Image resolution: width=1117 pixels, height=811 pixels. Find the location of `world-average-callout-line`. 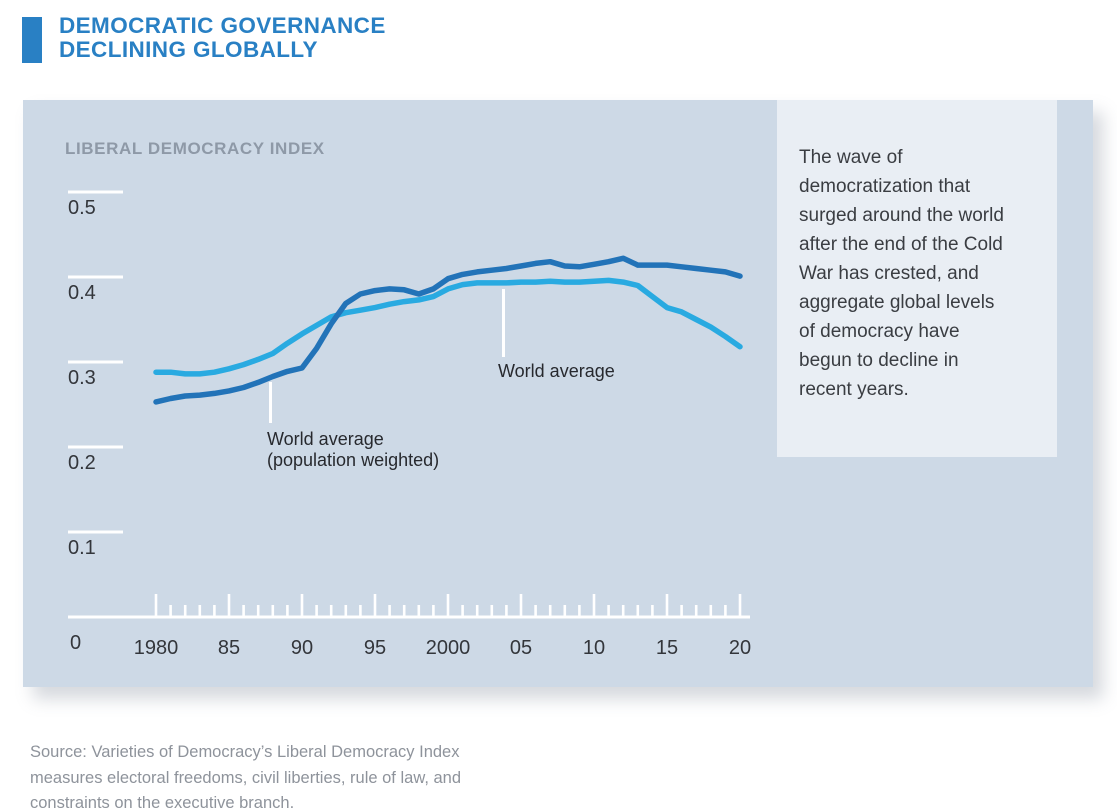

world-average-callout-line is located at coordinates (270, 402).